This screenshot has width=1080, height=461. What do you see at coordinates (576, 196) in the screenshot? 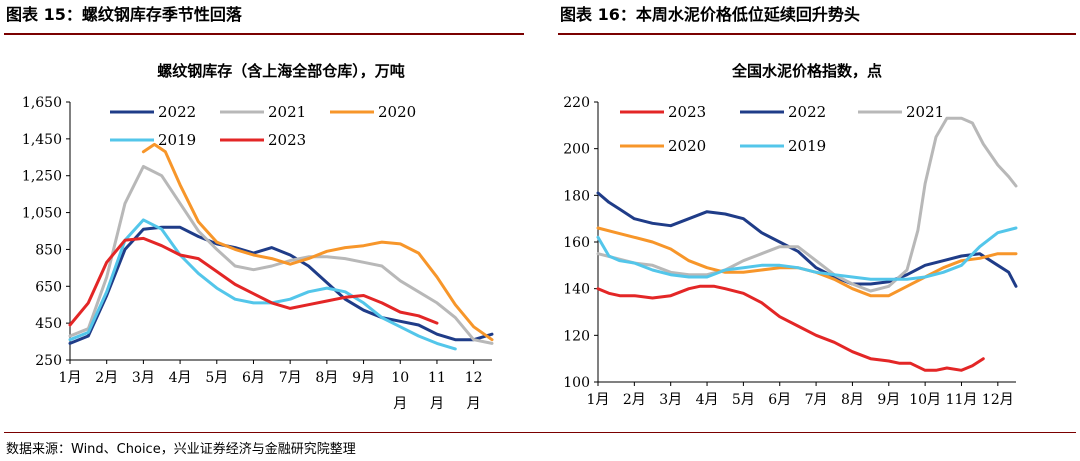
I see `cement-y-tick-label: 180` at bounding box center [576, 196].